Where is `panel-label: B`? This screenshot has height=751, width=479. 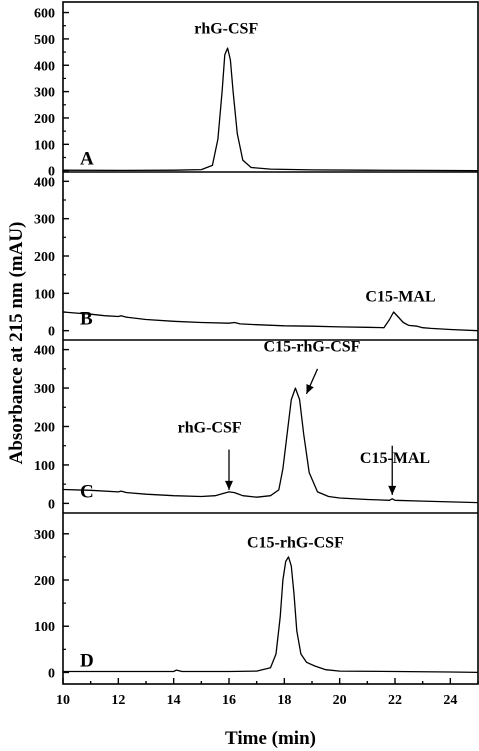 panel-label: B is located at coordinates (86, 319).